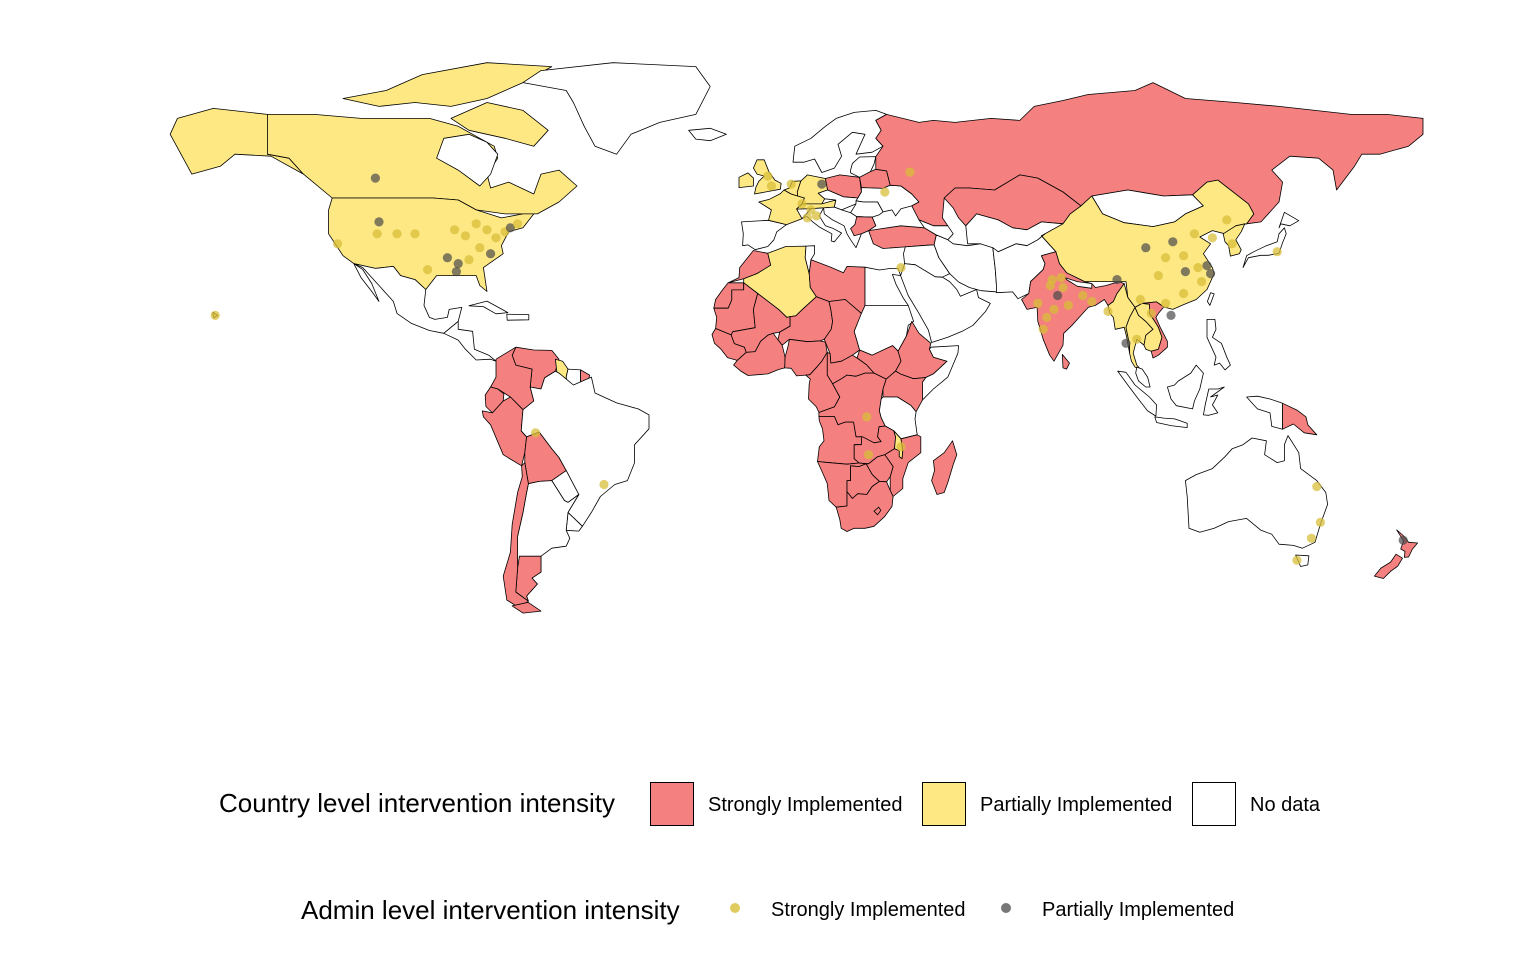  Describe the element at coordinates (903, 465) in the screenshot. I see `country-mozambique` at that location.